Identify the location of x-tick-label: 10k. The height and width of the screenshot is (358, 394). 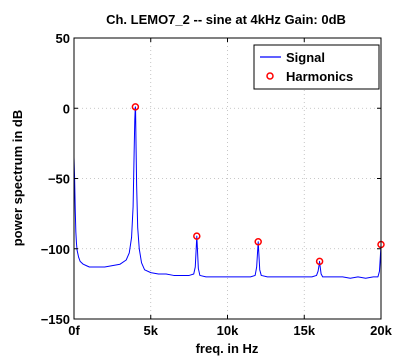
(228, 330).